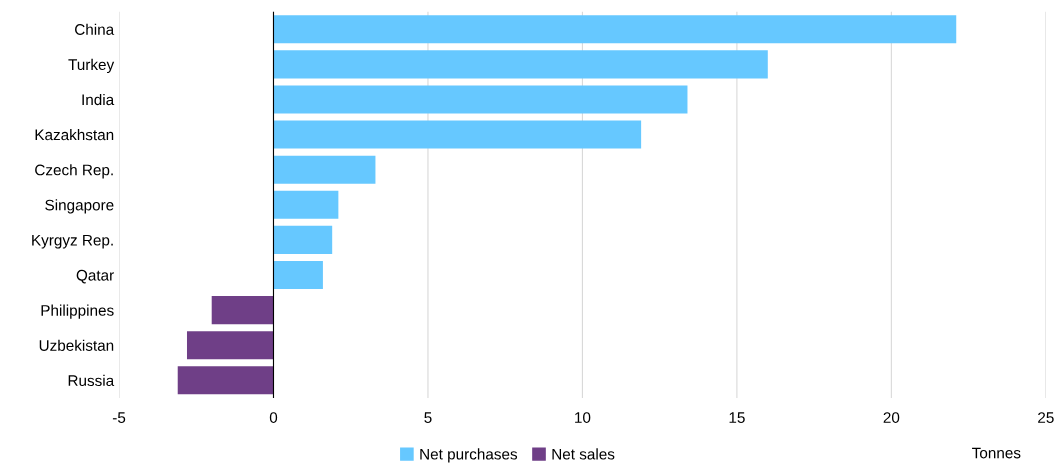 Image resolution: width=1058 pixels, height=467 pixels. I want to click on x-tick-label: 20, so click(891, 417).